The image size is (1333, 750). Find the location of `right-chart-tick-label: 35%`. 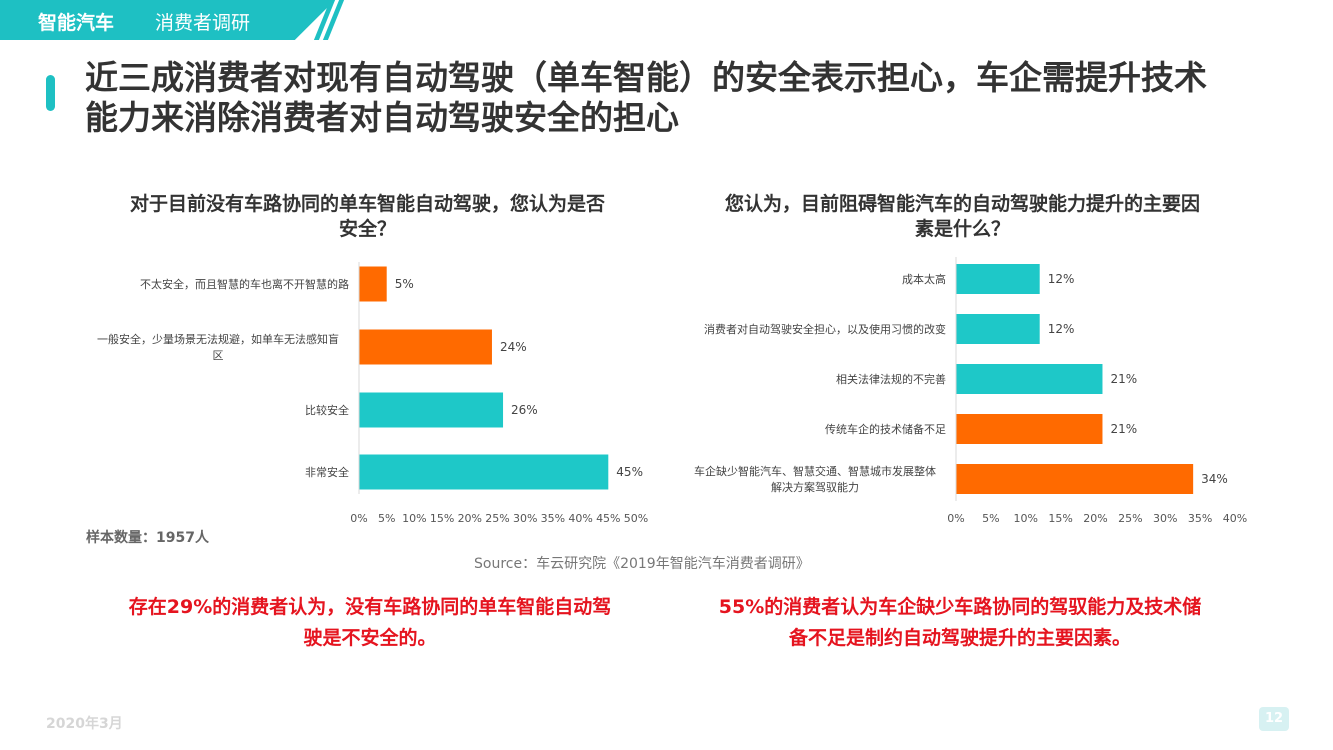

right-chart-tick-label: 35% is located at coordinates (1200, 518).